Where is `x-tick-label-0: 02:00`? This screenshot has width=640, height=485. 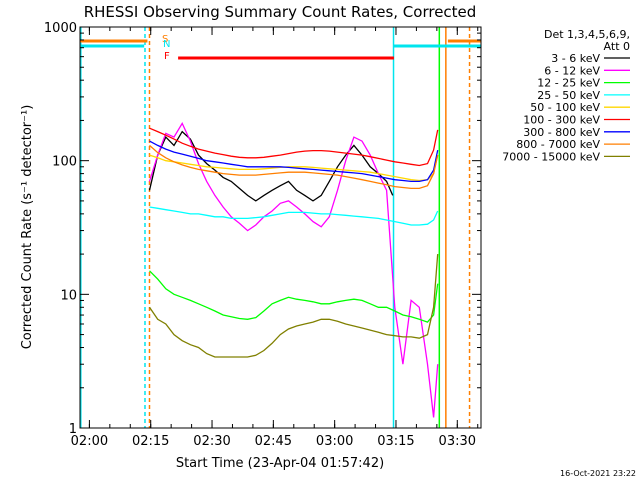
x-tick-label-0: 02:00 is located at coordinates (89, 441).